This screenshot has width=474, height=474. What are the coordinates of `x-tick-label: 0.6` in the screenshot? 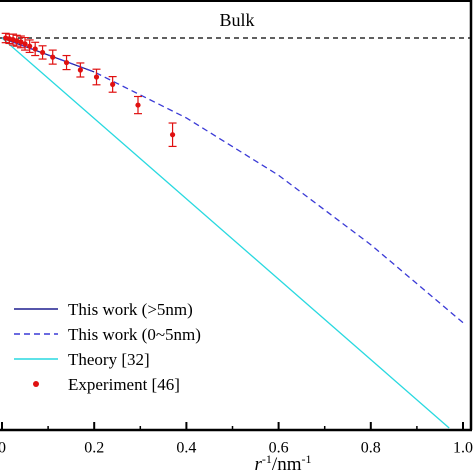 It's located at (279, 447).